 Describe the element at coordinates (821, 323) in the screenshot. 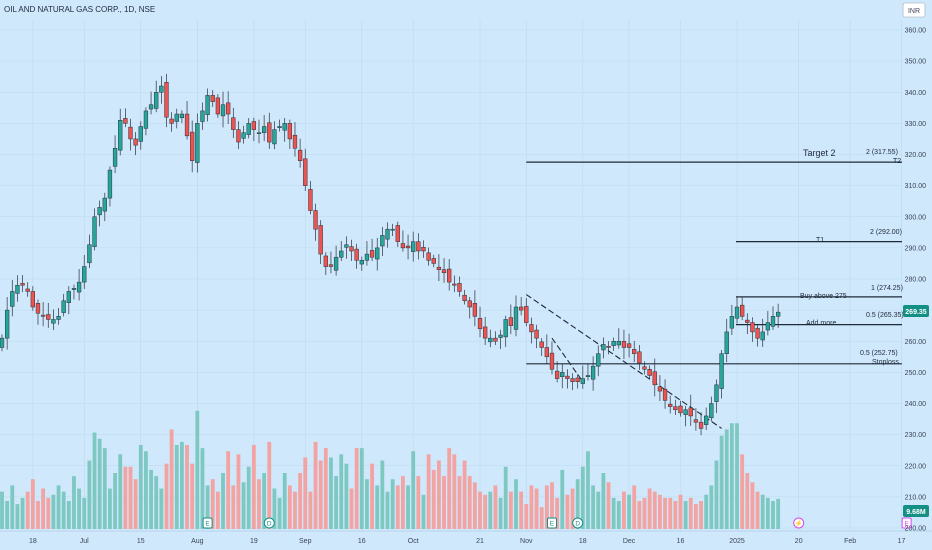

I see `add-more-label: Add more` at that location.